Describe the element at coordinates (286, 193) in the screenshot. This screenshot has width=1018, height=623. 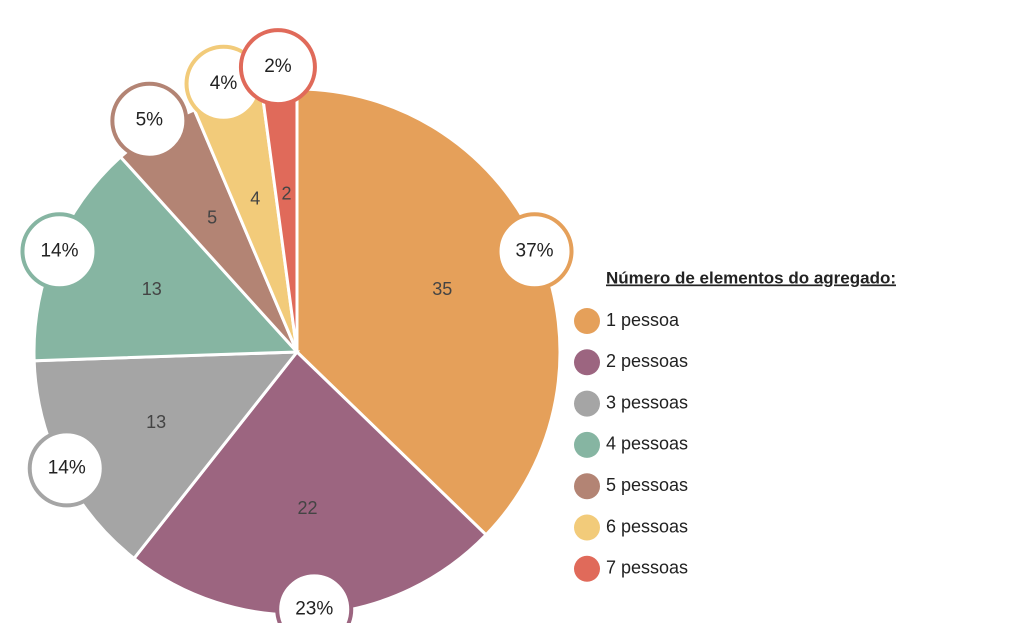
I see `slice-value-label: 2` at that location.